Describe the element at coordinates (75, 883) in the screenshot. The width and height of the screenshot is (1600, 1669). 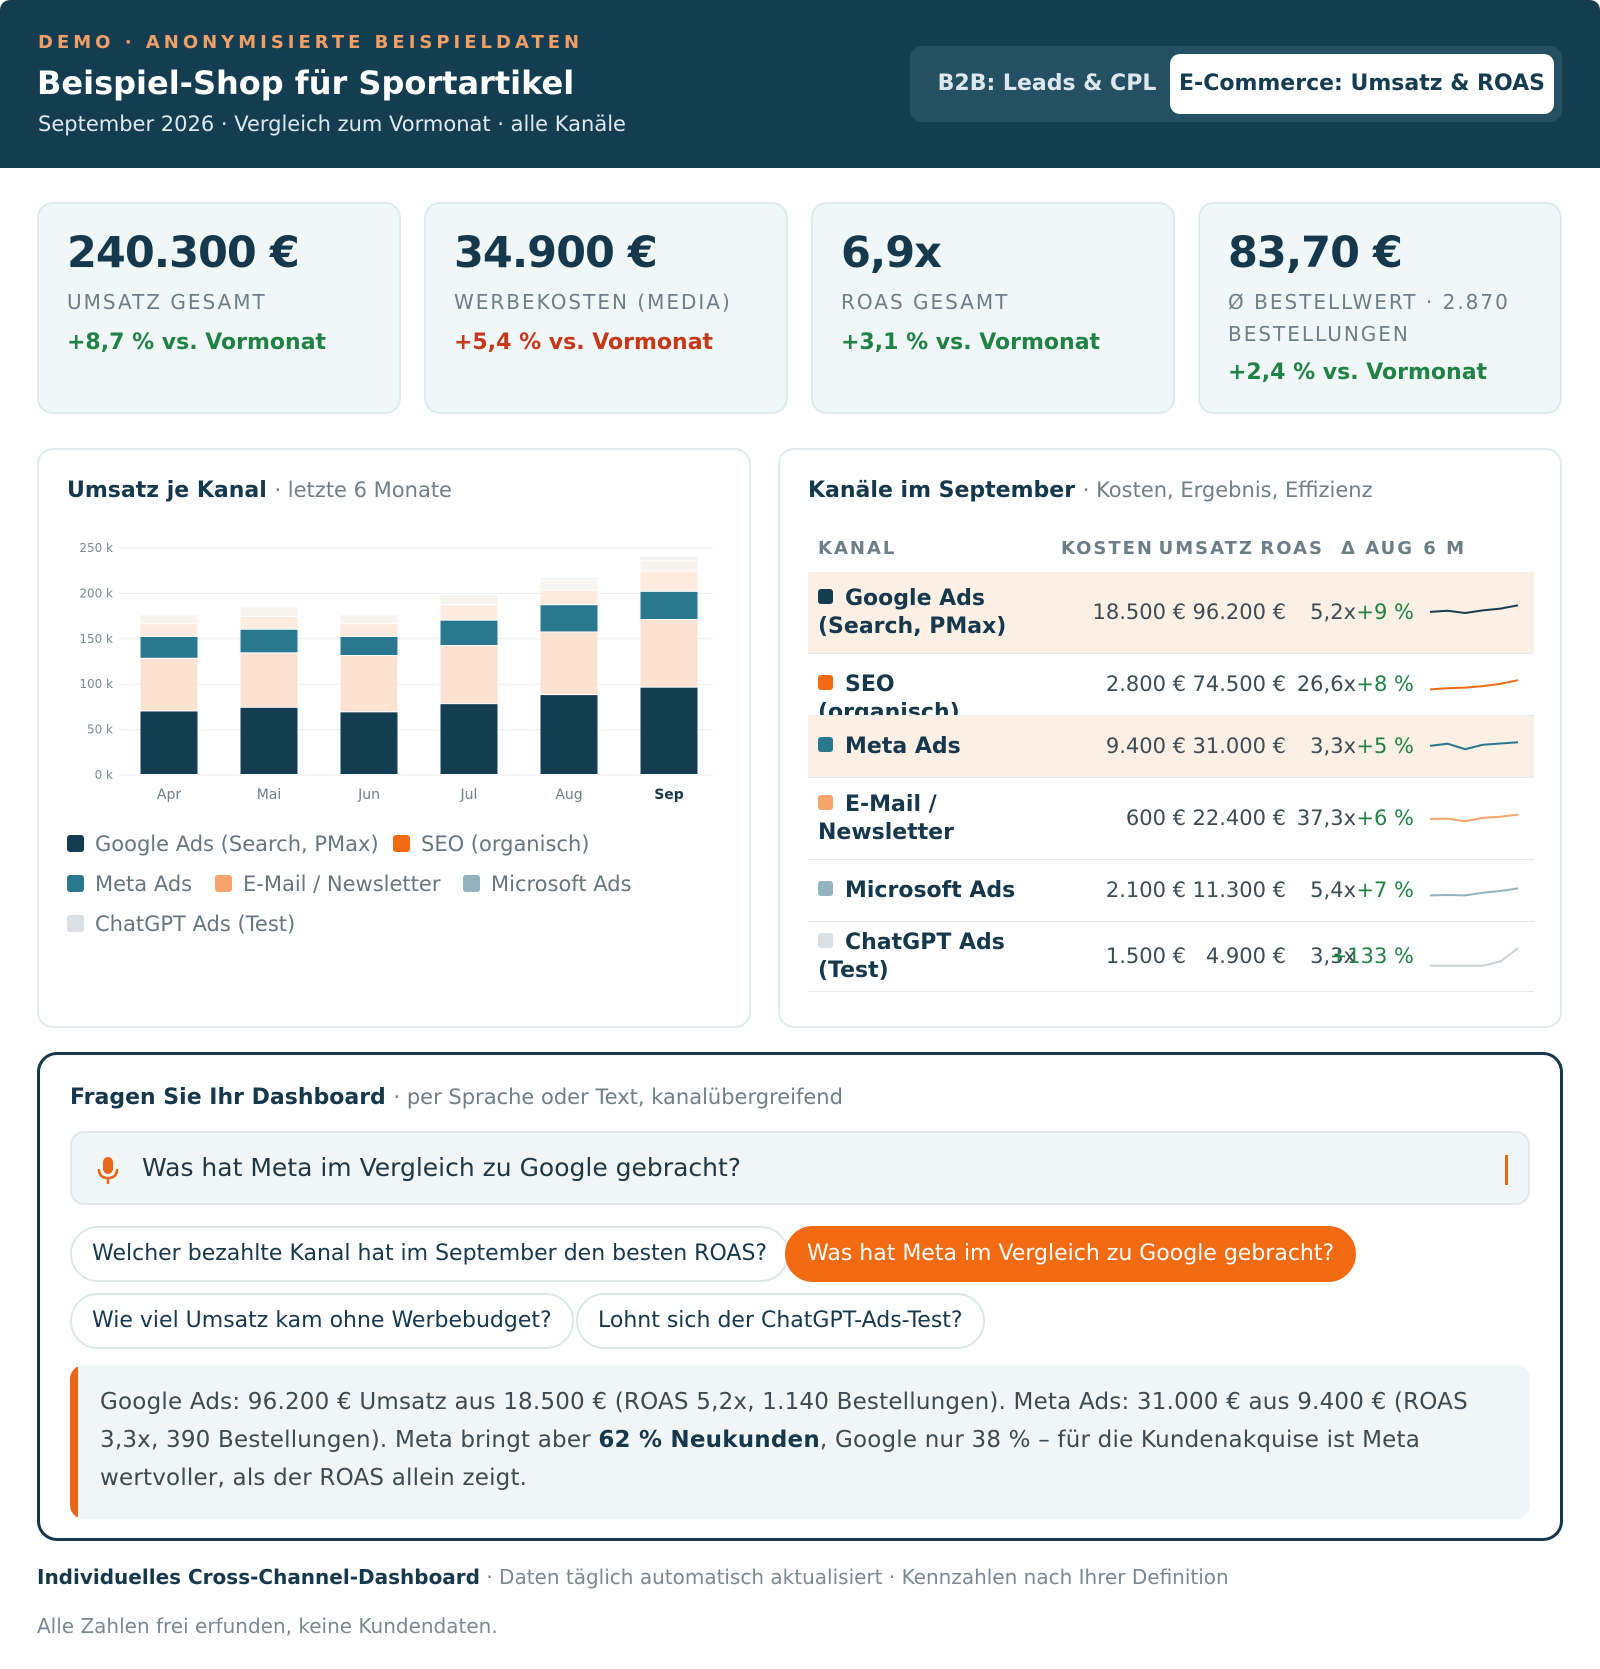
I see `legend-swatch` at that location.